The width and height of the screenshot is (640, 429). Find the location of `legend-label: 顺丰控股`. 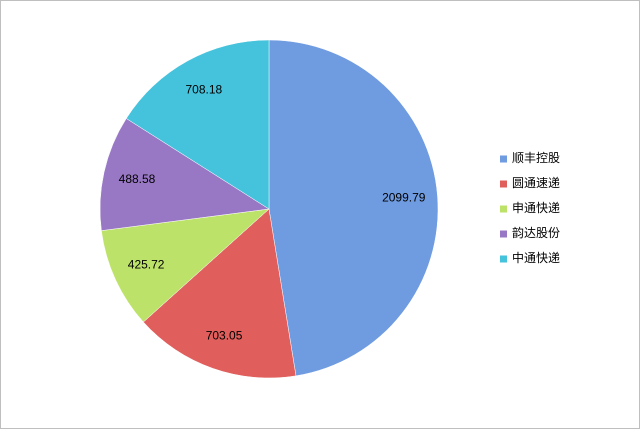

legend-label: 顺丰控股 is located at coordinates (536, 158).